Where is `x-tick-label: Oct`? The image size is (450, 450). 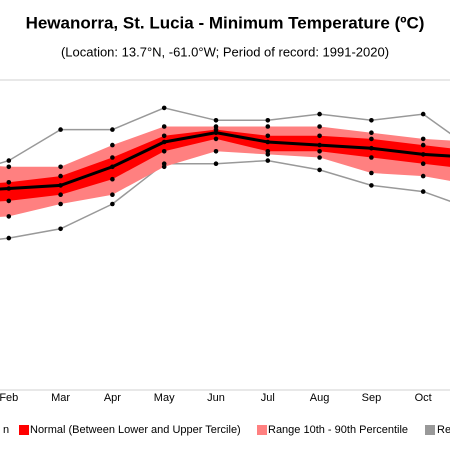
x-tick-label: Oct is located at coordinates (423, 398).